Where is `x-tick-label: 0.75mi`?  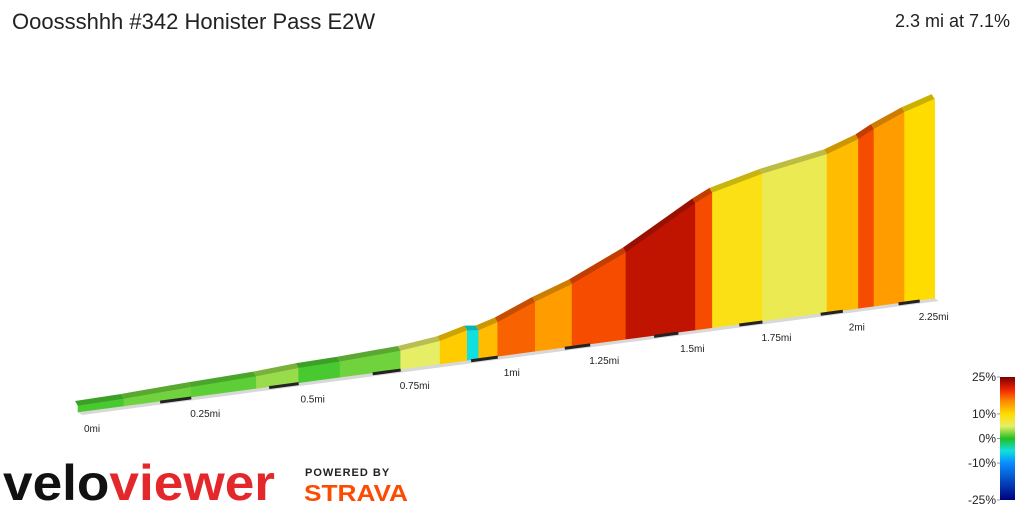 x-tick-label: 0.75mi is located at coordinates (415, 386).